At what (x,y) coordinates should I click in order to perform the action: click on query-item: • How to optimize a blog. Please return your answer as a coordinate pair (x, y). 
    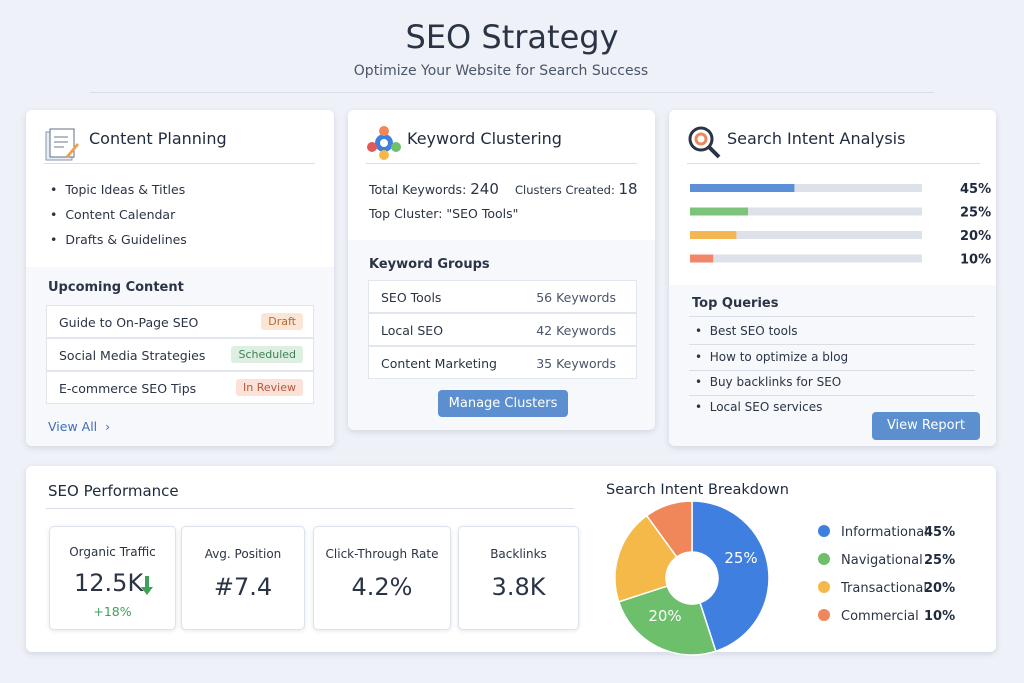
    Looking at the image, I should click on (772, 357).